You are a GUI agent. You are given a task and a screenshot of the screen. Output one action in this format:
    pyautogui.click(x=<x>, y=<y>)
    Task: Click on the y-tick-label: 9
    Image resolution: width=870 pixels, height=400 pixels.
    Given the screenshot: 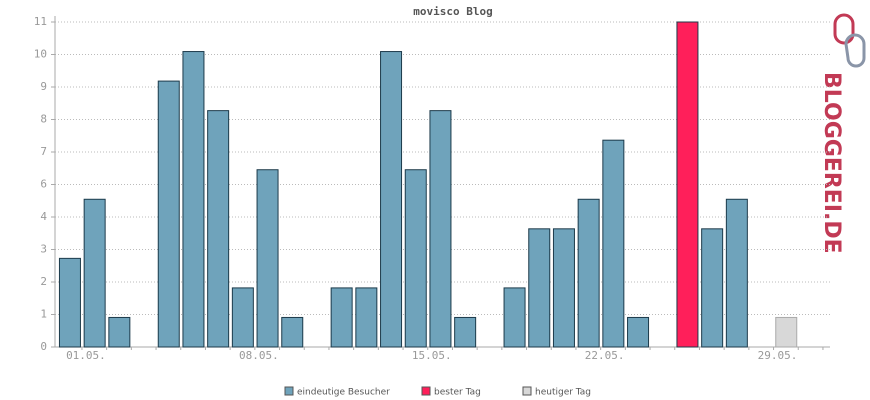 What is the action you would take?
    pyautogui.click(x=43, y=86)
    